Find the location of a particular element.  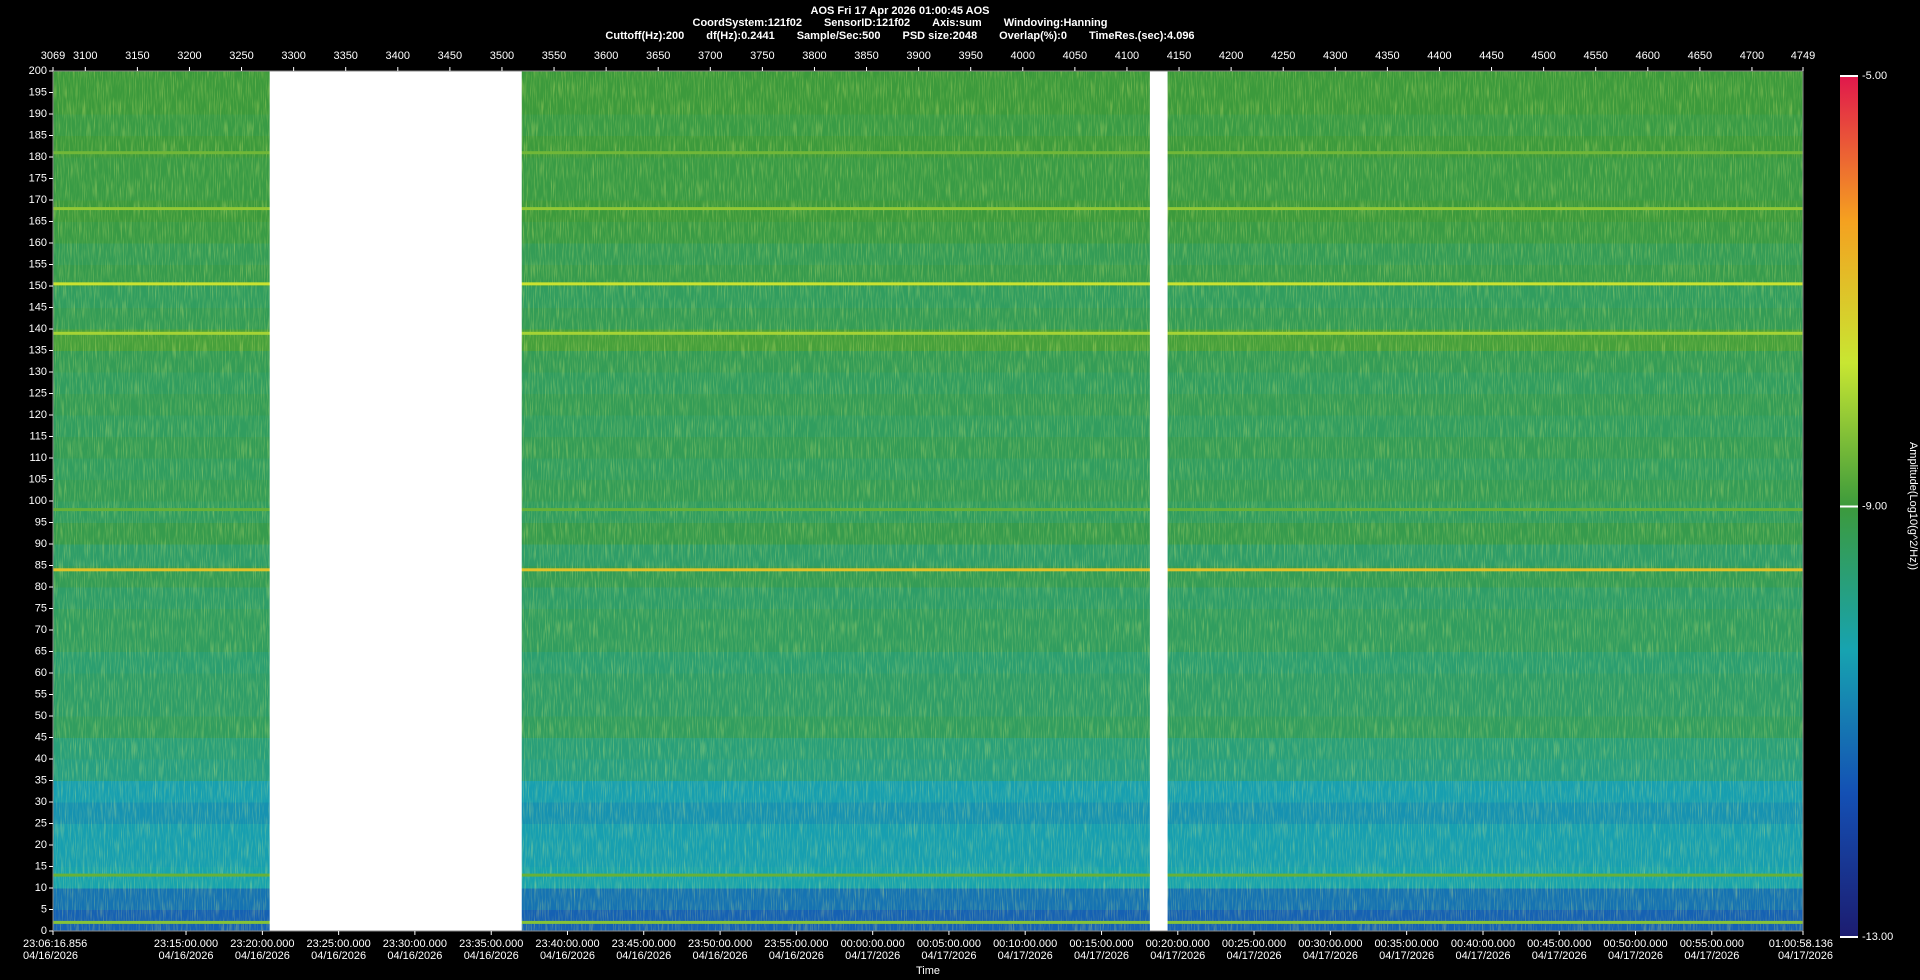

y-tick-label: 175 is located at coordinates (38, 178).